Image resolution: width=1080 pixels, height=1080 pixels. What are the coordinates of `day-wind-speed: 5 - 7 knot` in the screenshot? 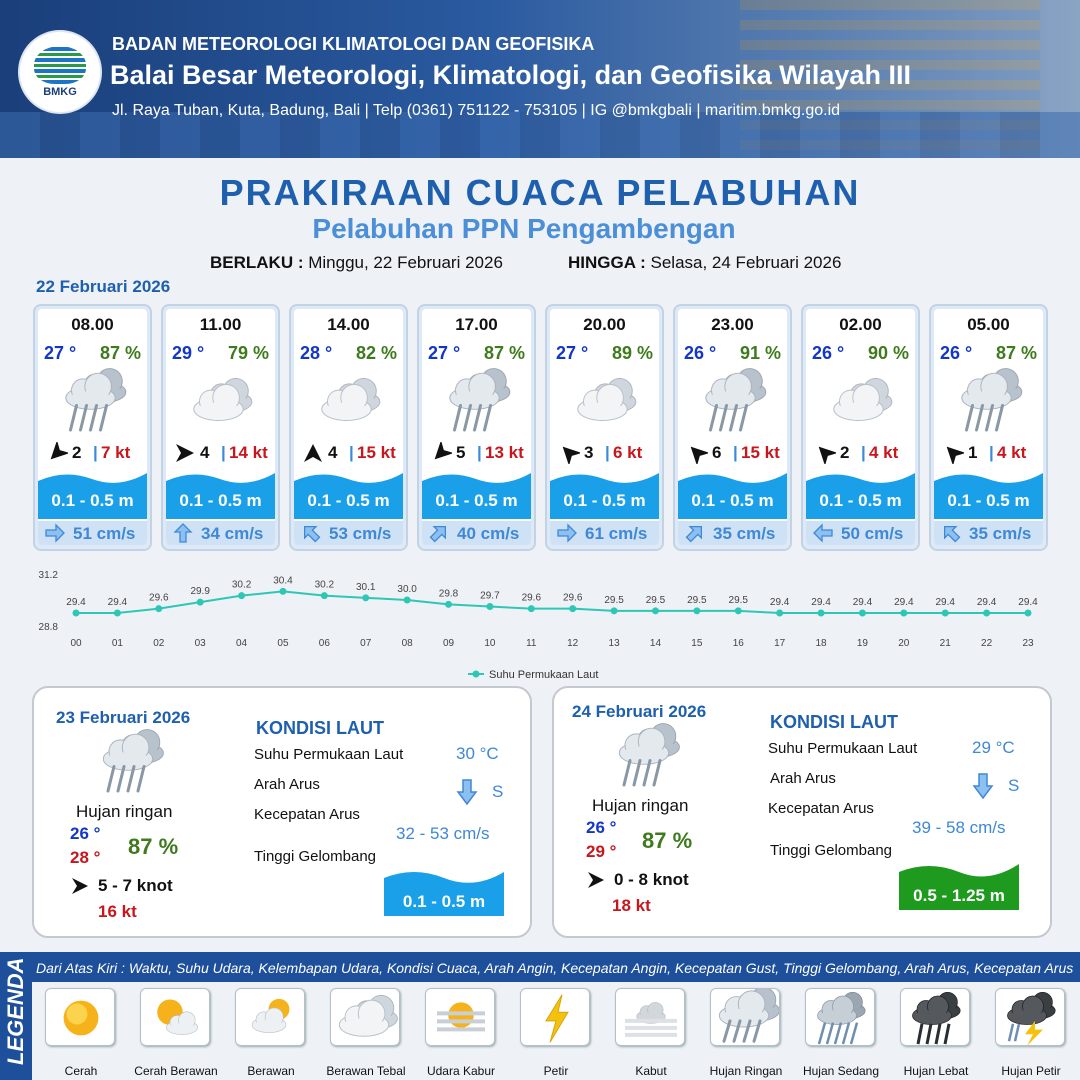 It's located at (135, 885).